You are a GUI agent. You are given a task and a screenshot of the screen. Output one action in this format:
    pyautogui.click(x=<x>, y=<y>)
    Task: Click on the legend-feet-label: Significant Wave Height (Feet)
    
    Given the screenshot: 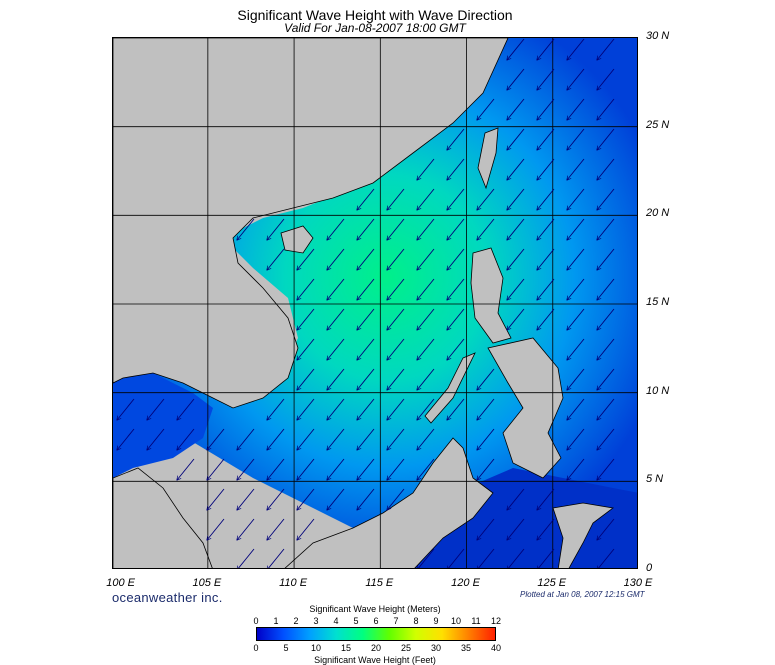 What is the action you would take?
    pyautogui.click(x=375, y=660)
    